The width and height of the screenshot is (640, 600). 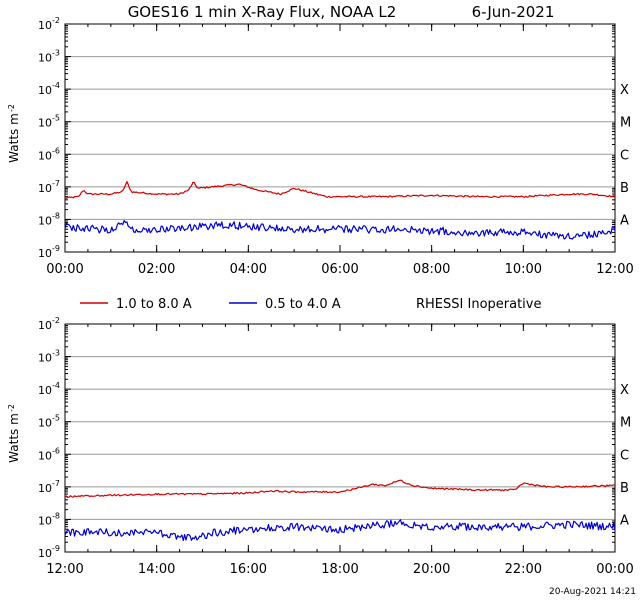 I want to click on x-tick-label: 18:00, so click(x=339, y=569).